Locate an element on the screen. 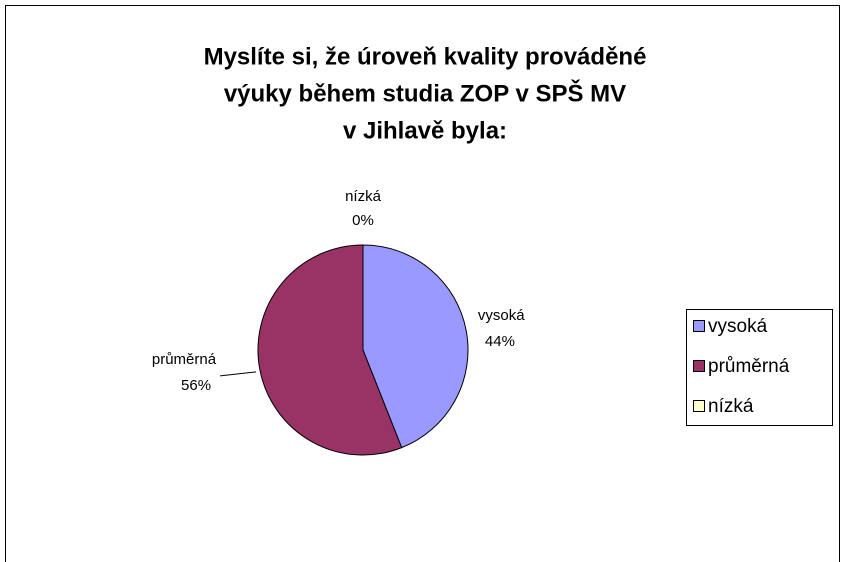  legend-box is located at coordinates (759, 367).